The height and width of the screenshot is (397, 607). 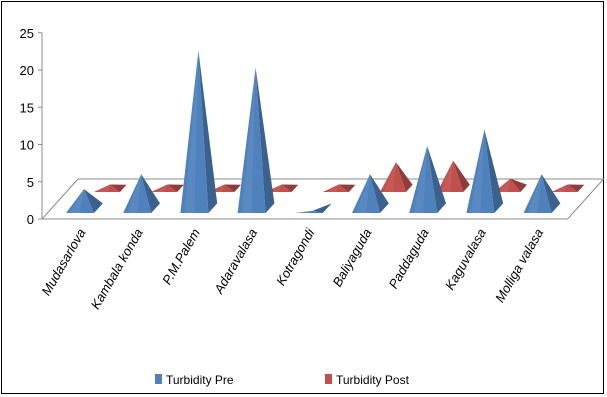 I want to click on x-tick-label: Mudasarlova, so click(x=63, y=262).